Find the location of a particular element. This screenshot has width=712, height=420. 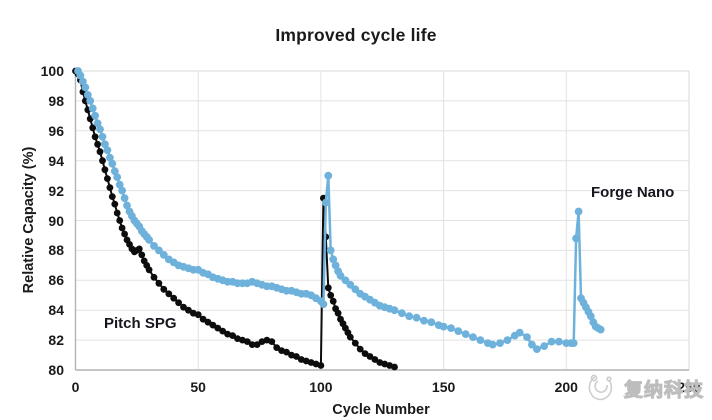

series-label-pitch-spg: Pitch SPG is located at coordinates (140, 323).